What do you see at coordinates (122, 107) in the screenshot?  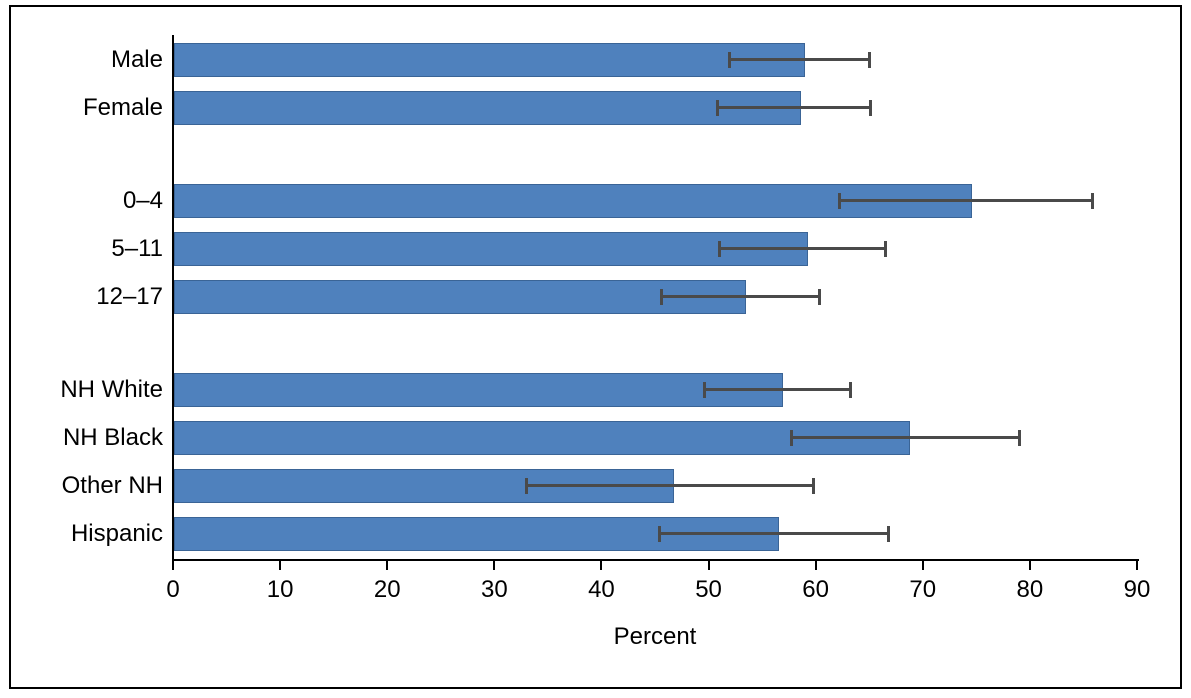 I see `category-label-female: Female` at bounding box center [122, 107].